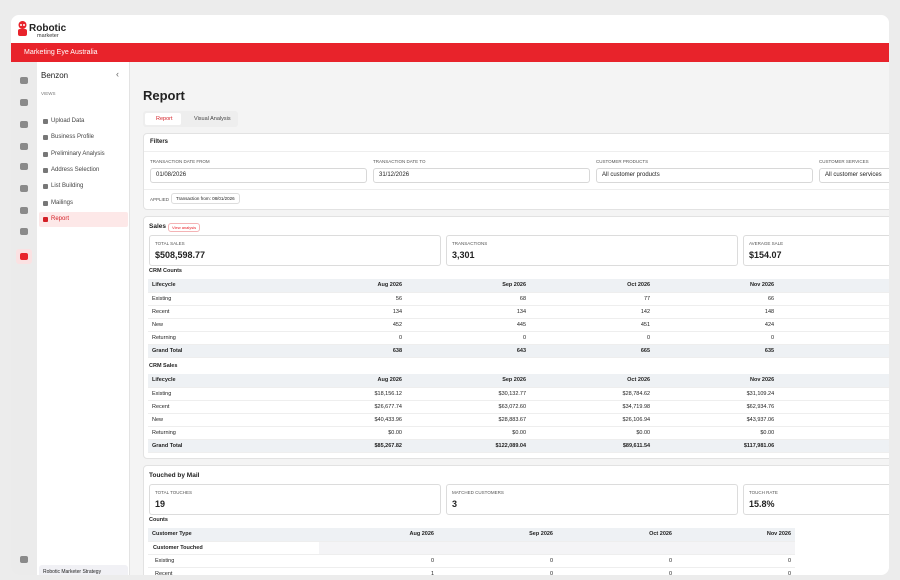 This screenshot has width=900, height=580. Describe the element at coordinates (215, 312) in the screenshot. I see `cell: Recent` at that location.